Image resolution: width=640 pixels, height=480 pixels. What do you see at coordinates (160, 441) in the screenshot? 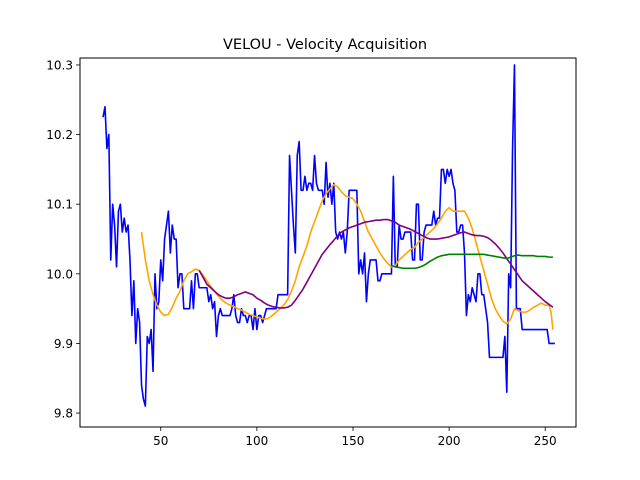
I see `x-tick-label: 50` at bounding box center [160, 441].